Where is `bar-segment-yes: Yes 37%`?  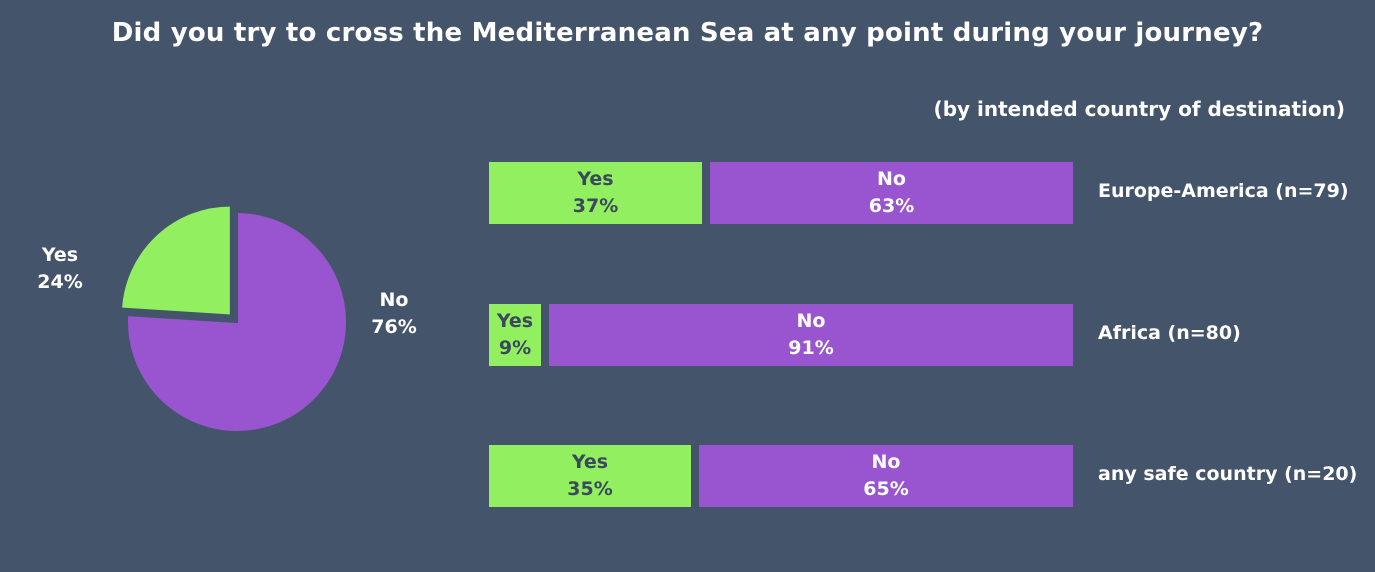 bar-segment-yes: Yes 37% is located at coordinates (595, 193).